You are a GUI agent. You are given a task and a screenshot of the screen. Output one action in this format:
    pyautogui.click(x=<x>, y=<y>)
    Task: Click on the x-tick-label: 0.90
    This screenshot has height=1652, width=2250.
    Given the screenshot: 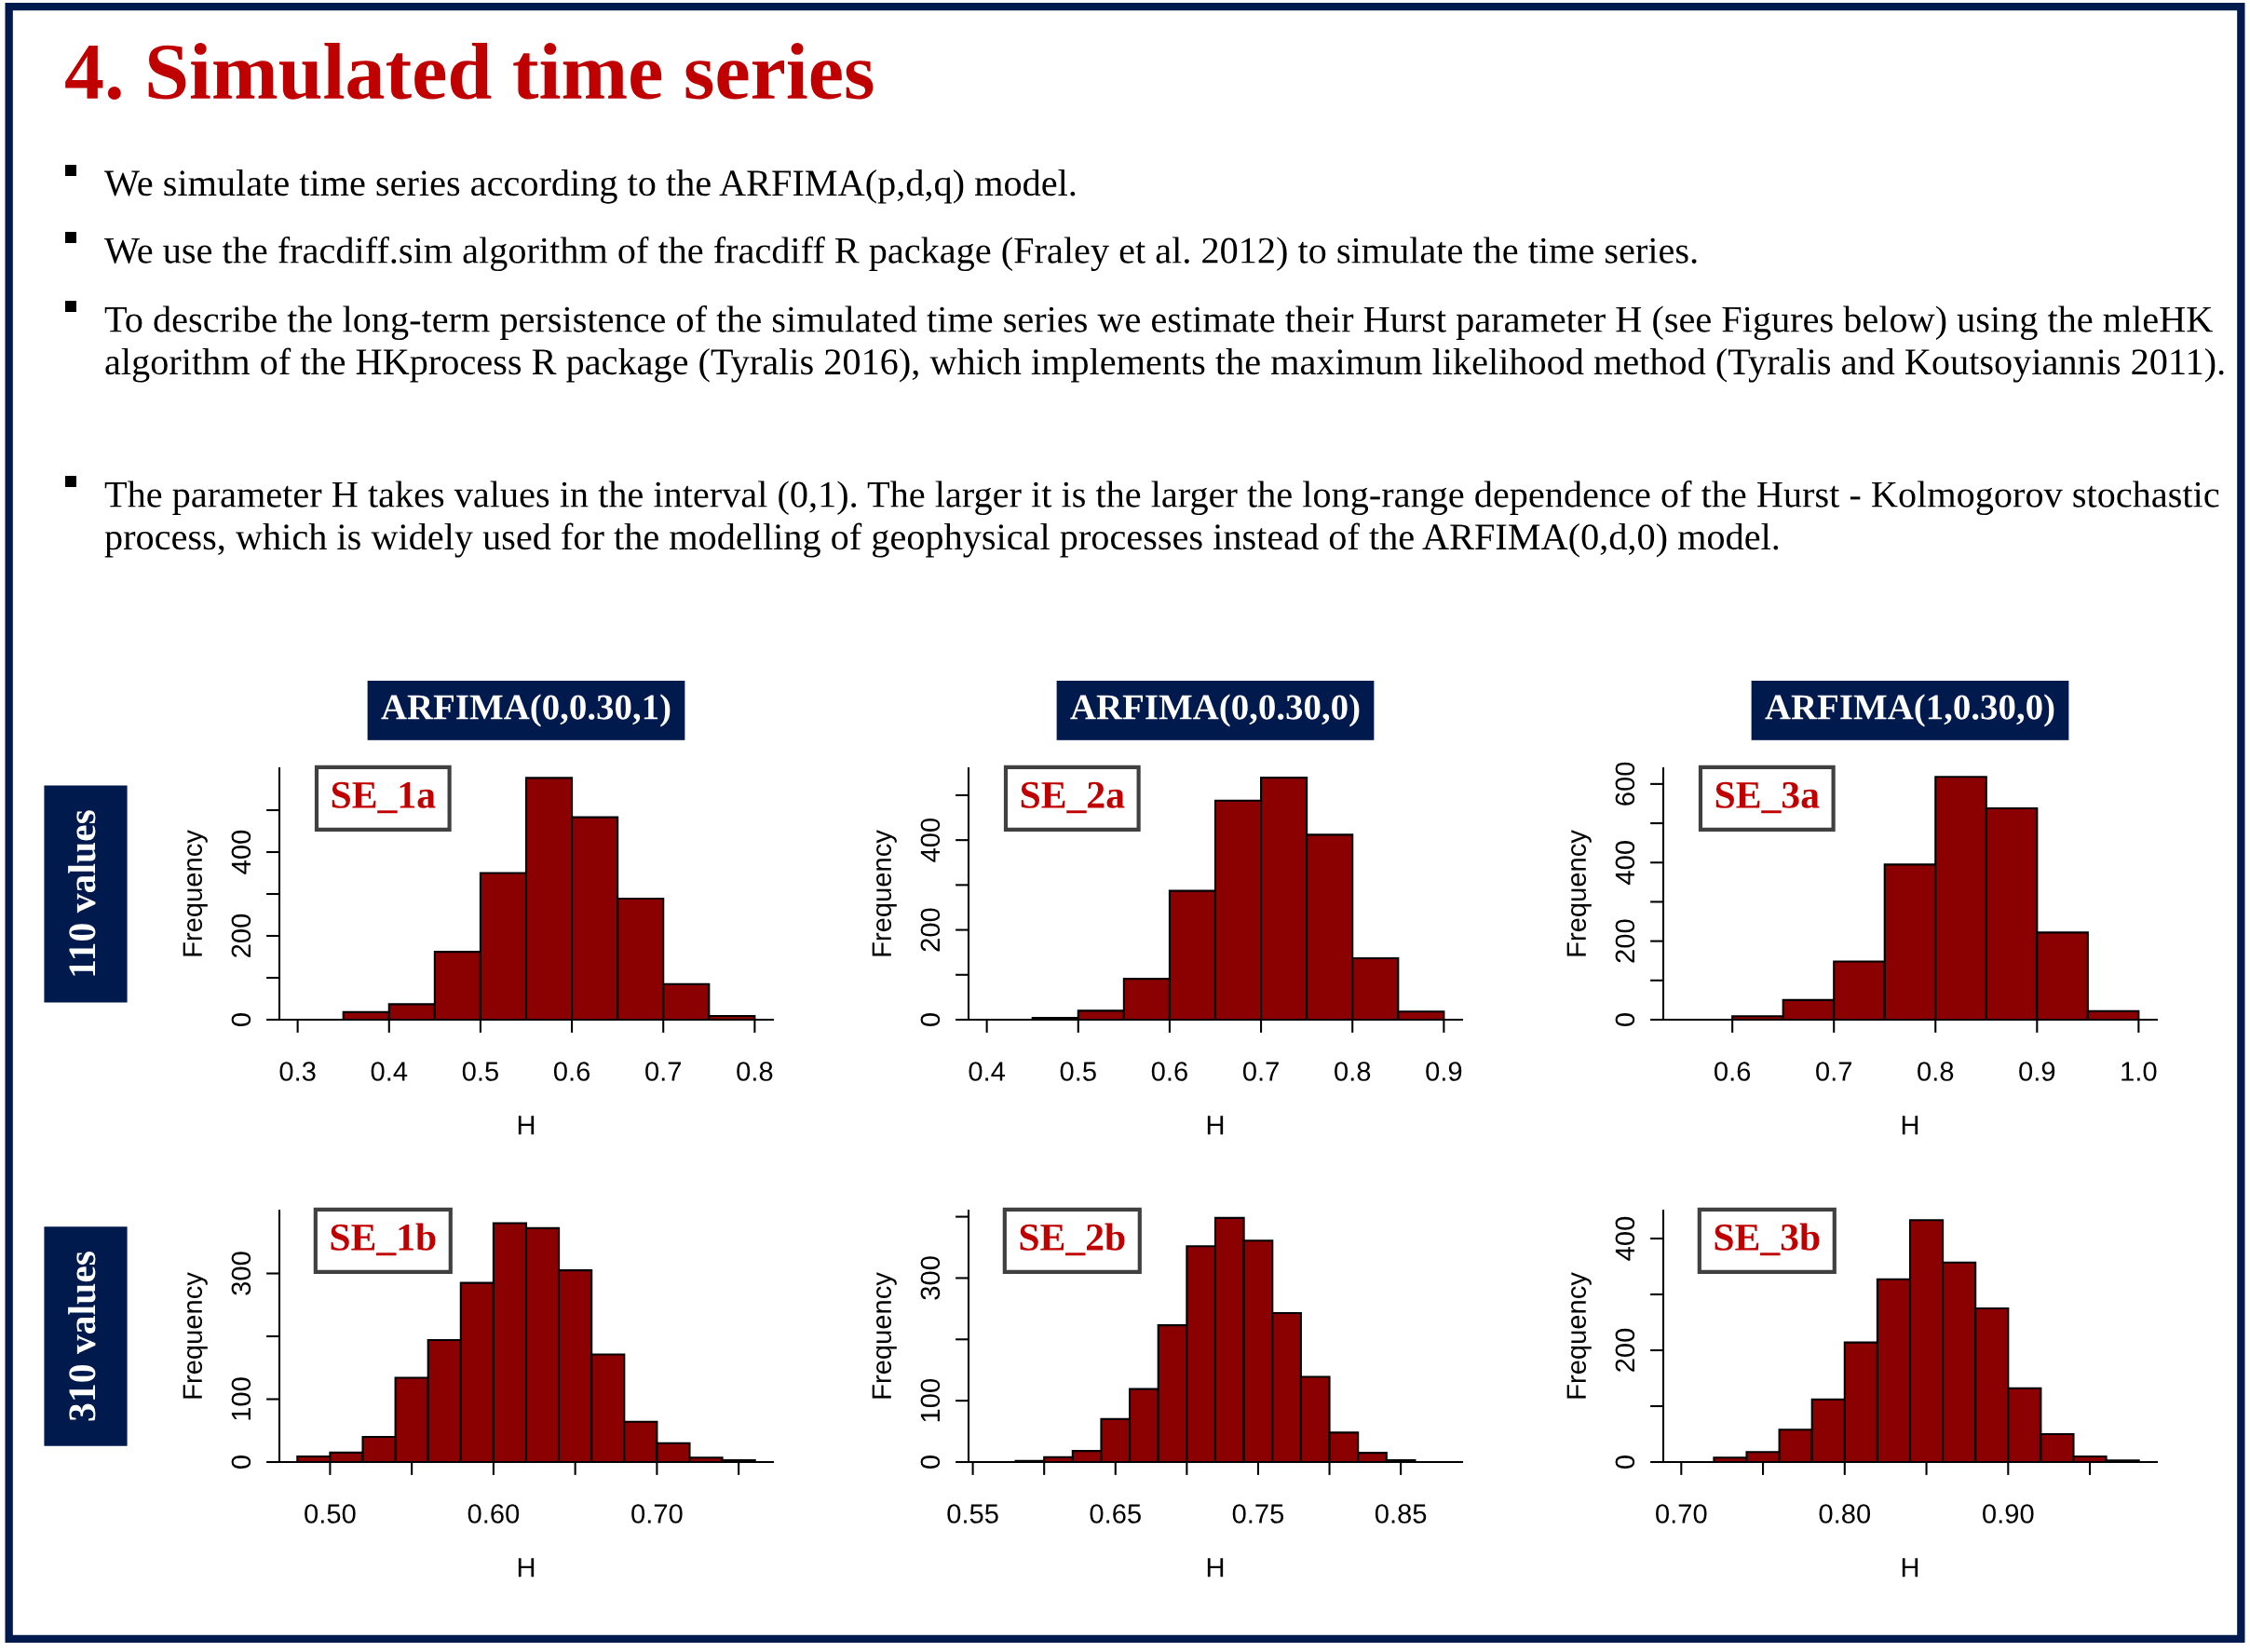 What is the action you would take?
    pyautogui.click(x=2008, y=1513)
    